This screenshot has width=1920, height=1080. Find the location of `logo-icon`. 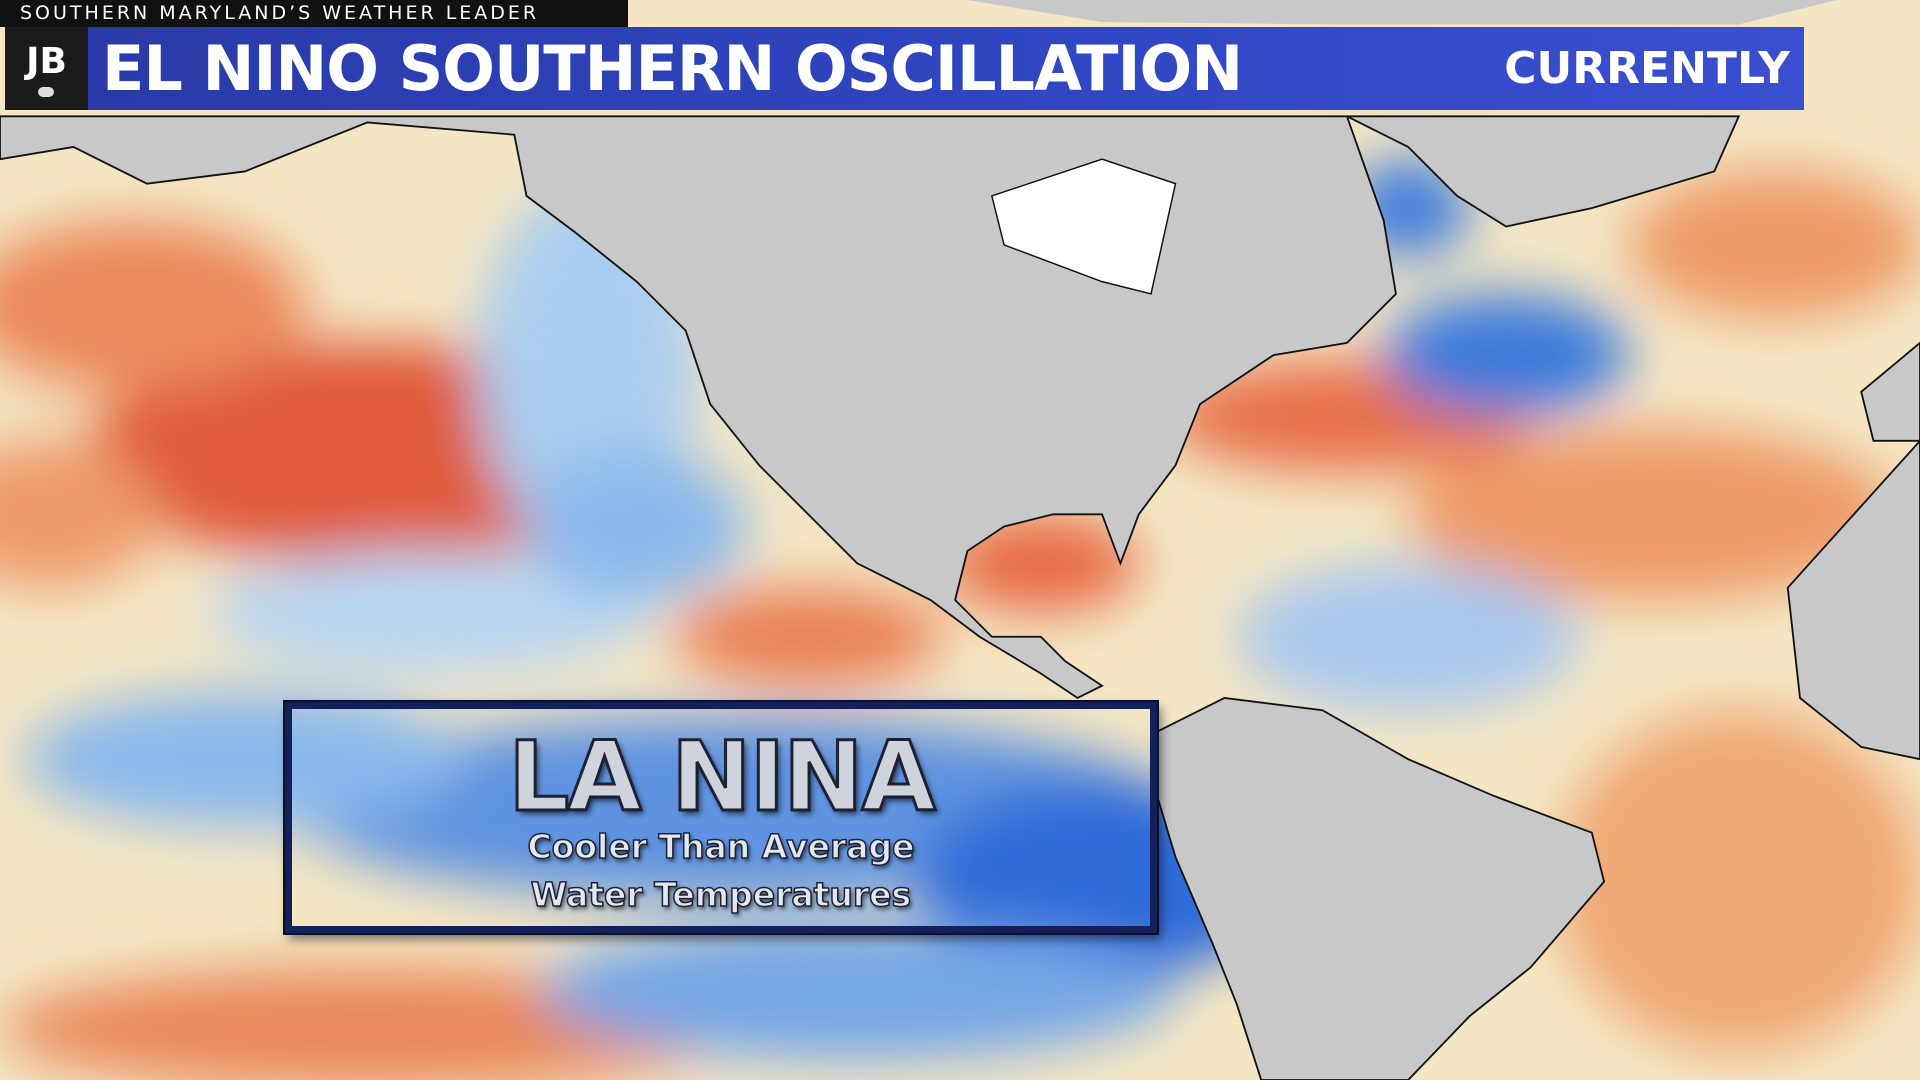

logo-icon is located at coordinates (46, 92).